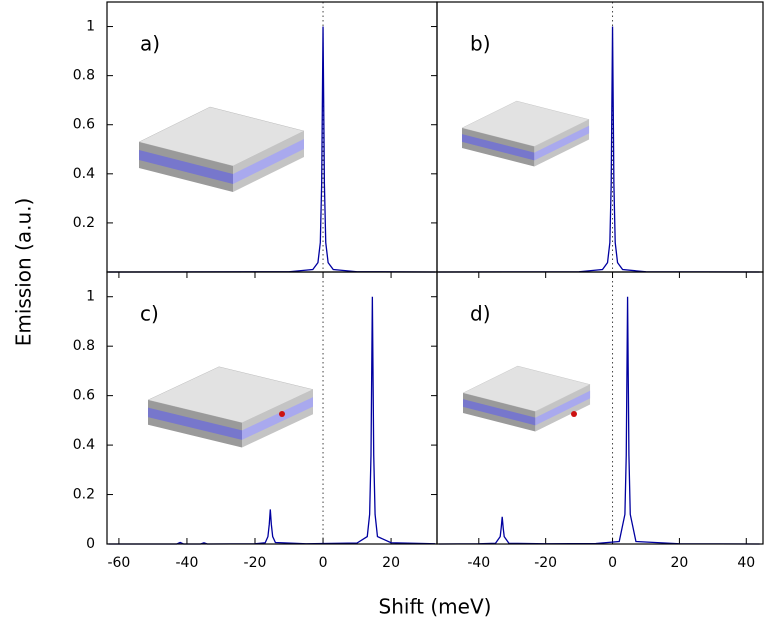  Describe the element at coordinates (435, 607) in the screenshot. I see `x-axis-title: Shift (meV)` at that location.